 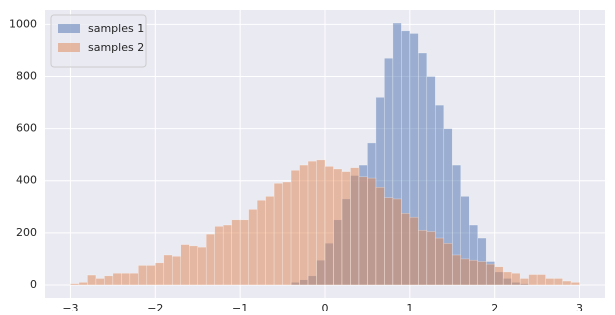 I want to click on x-tick-label: 1, so click(x=409, y=306).